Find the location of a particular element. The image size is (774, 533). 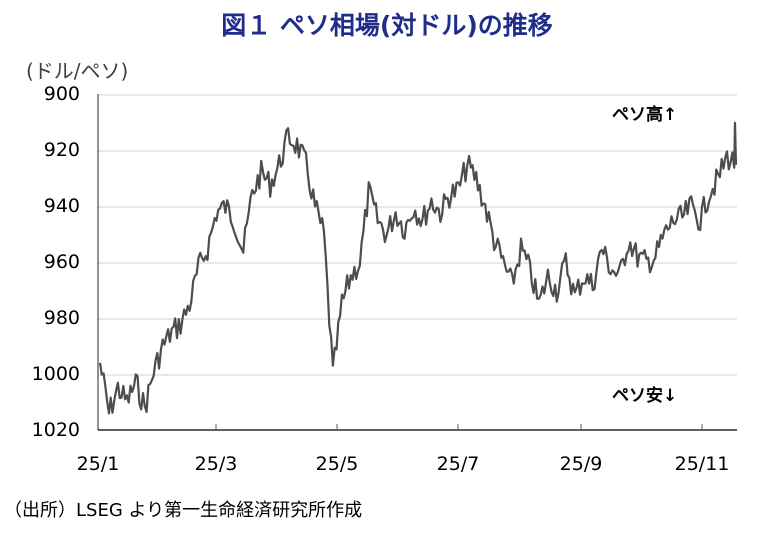

peso-weak-annotation: ペソ安↓ is located at coordinates (645, 396).